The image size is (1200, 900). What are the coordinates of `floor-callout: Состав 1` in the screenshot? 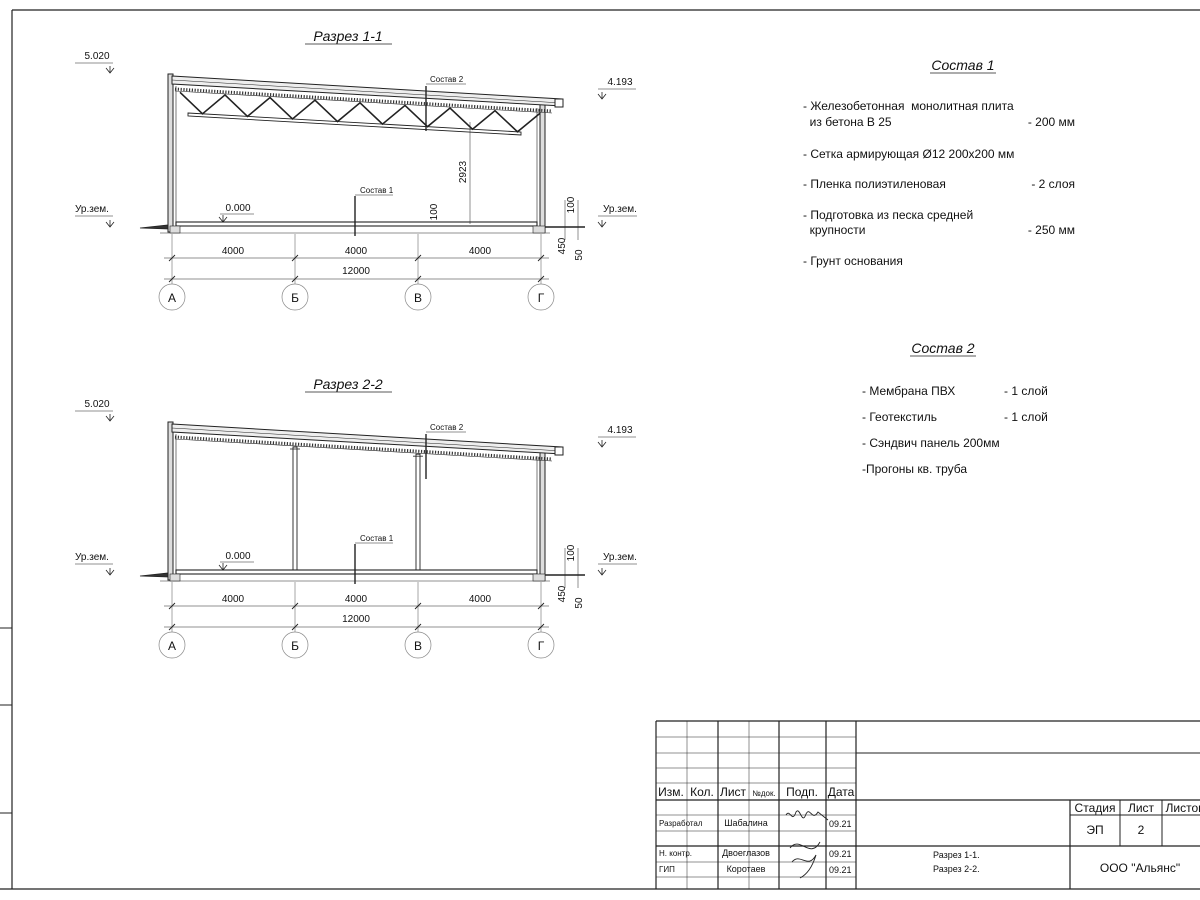 It's located at (377, 538).